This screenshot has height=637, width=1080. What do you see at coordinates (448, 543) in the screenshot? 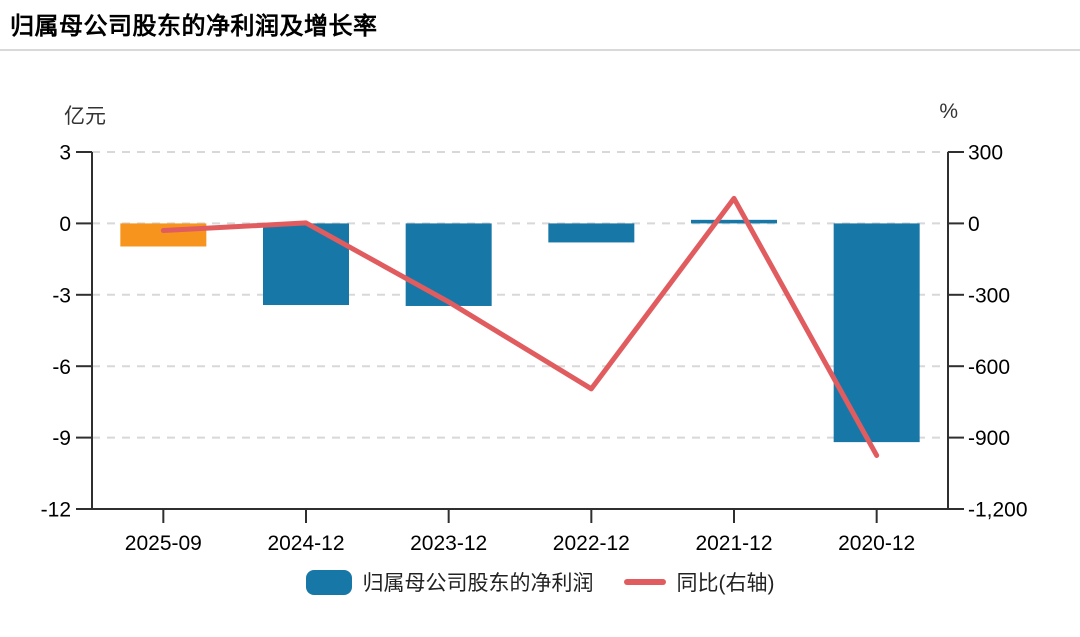
I see `x-axis-tick-label: 2023-12` at bounding box center [448, 543].